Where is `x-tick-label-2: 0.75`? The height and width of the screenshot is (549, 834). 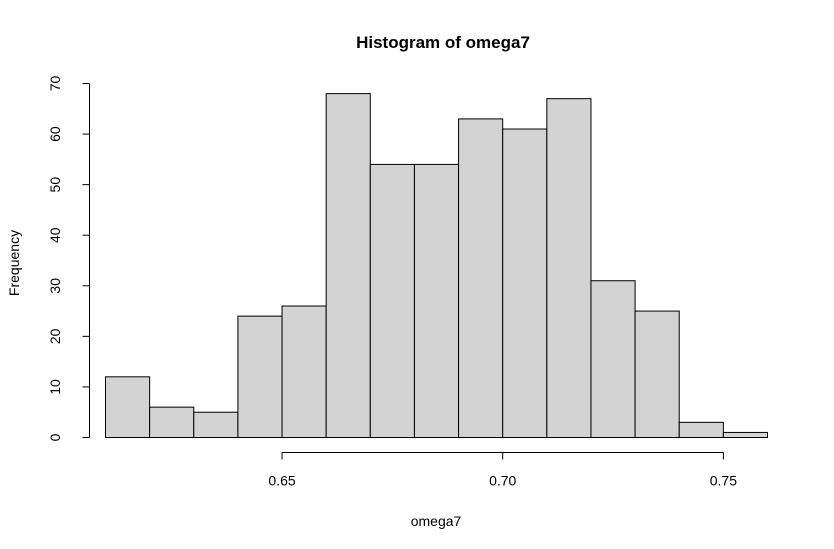
x-tick-label-2: 0.75 is located at coordinates (723, 481).